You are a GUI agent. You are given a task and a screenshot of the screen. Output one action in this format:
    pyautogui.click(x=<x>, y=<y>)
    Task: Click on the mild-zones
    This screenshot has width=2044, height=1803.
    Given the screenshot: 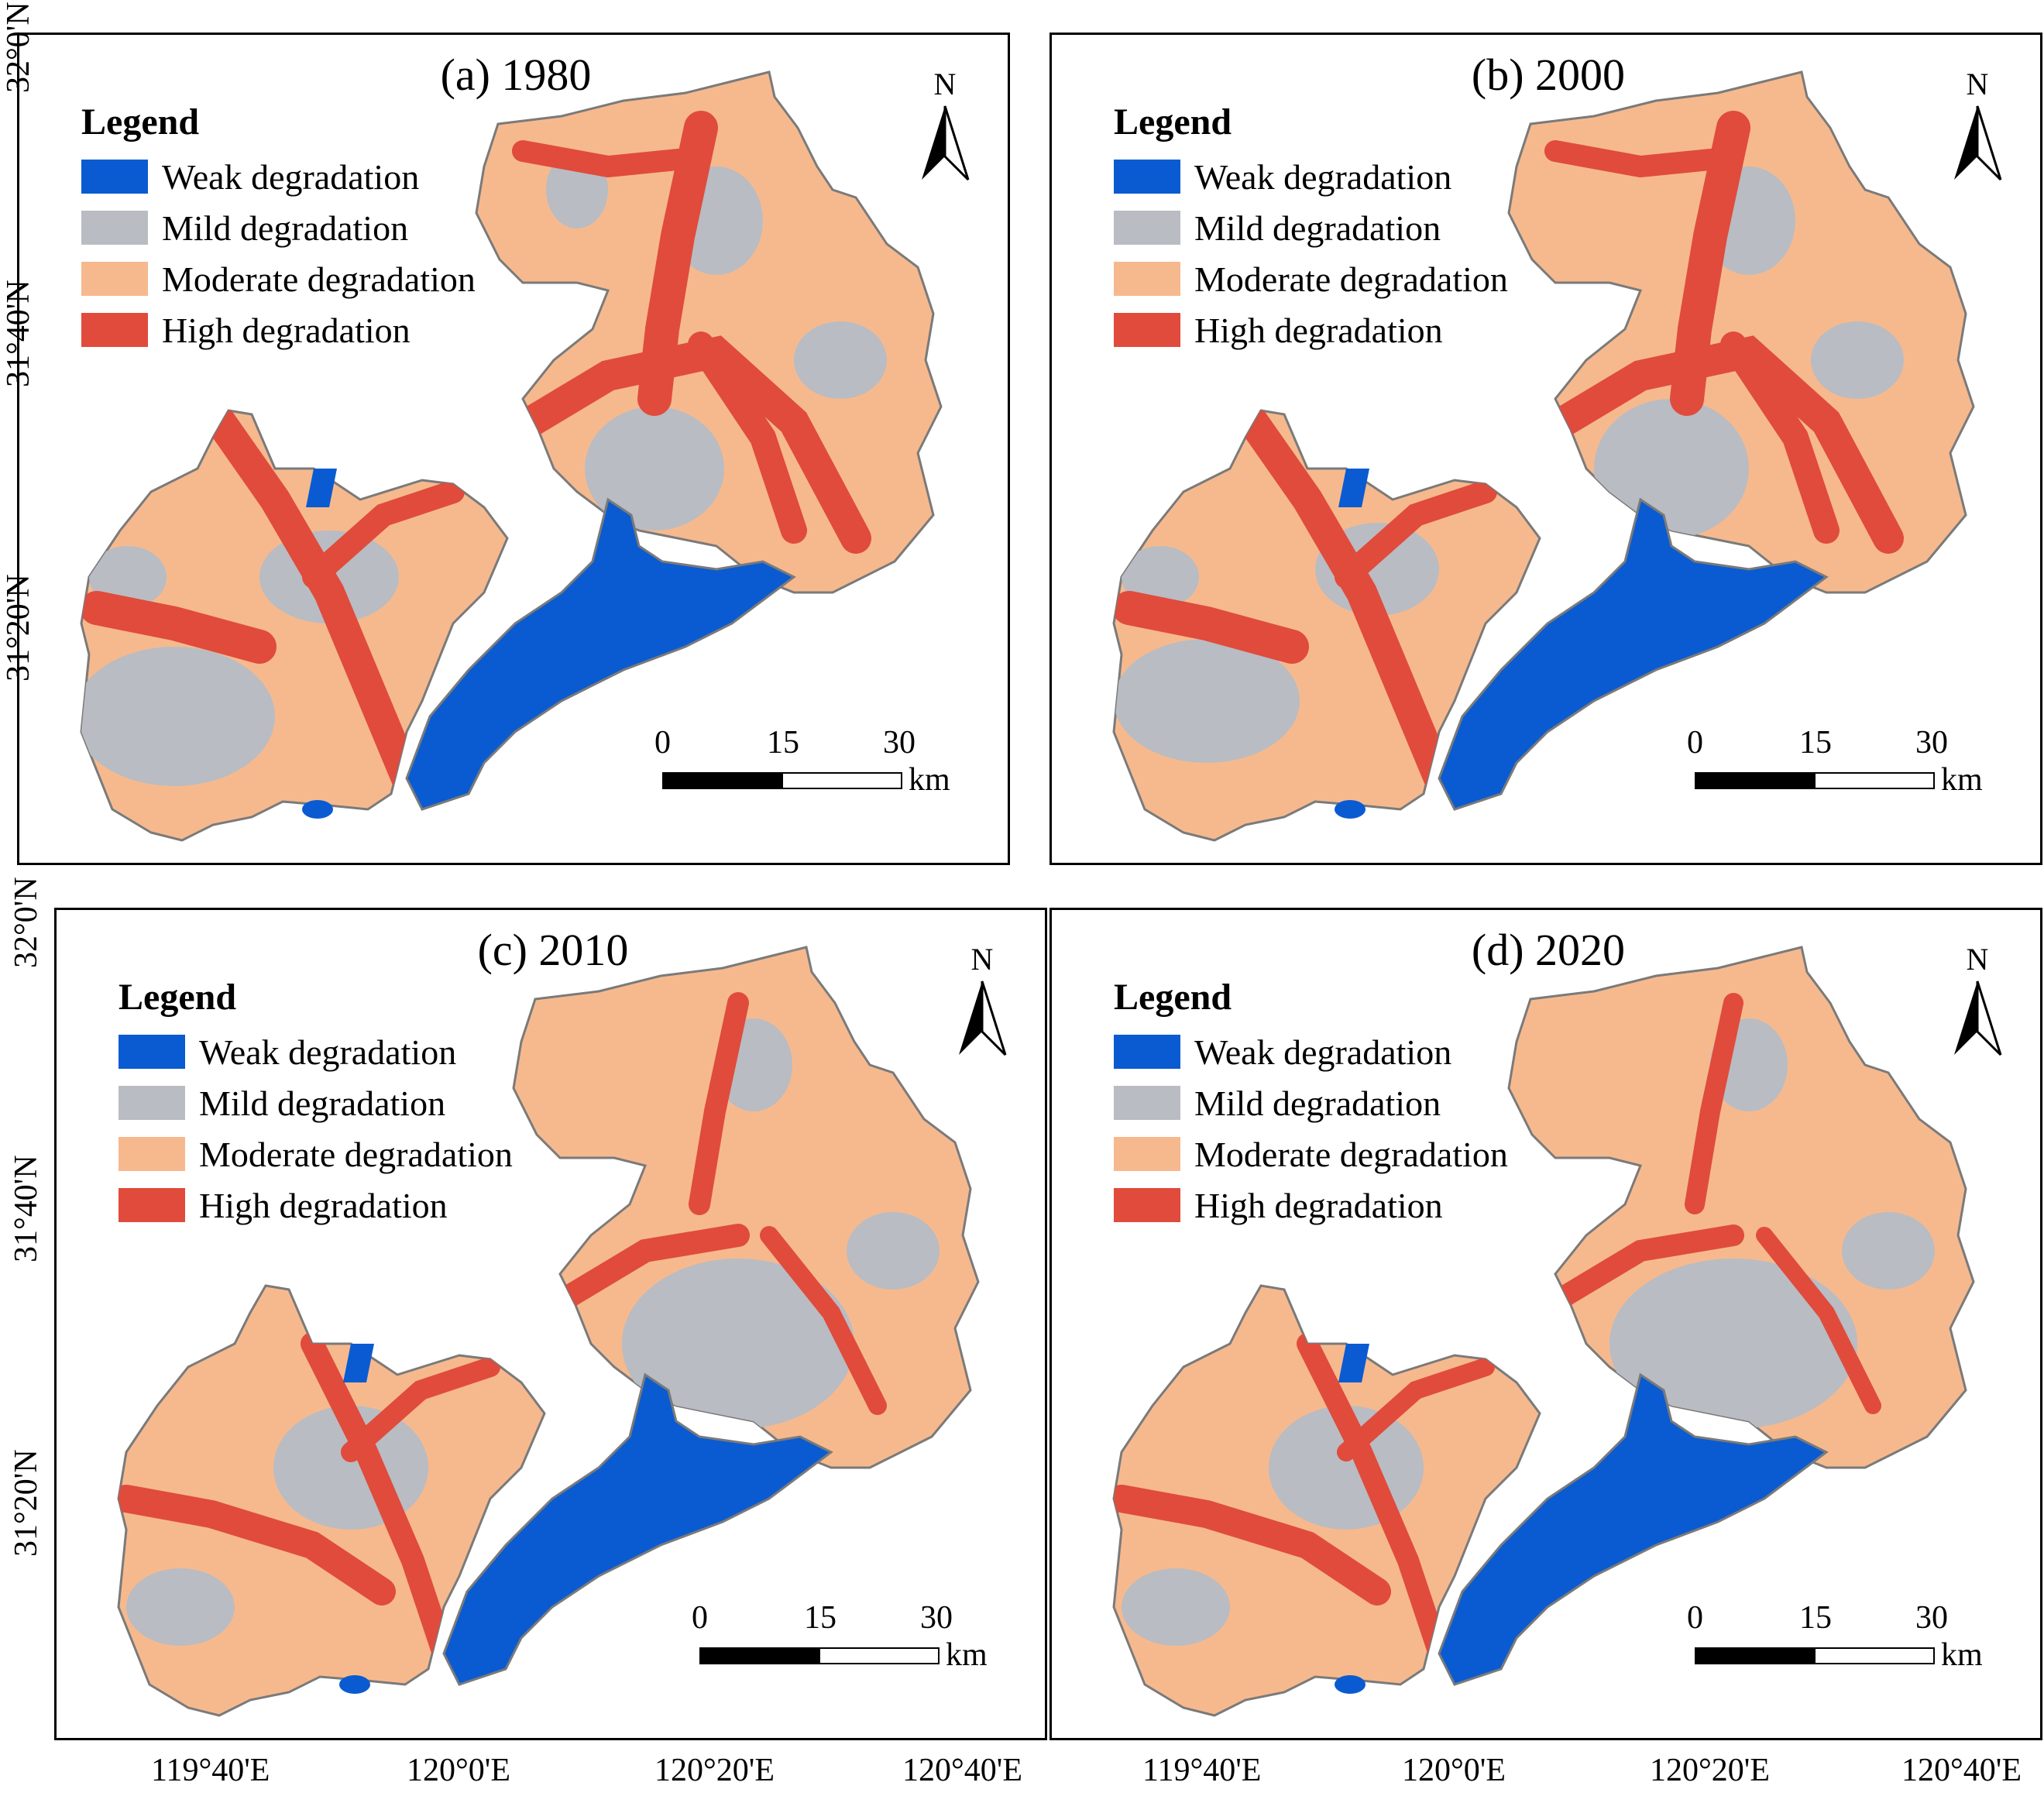 What is the action you would take?
    pyautogui.click(x=484, y=468)
    